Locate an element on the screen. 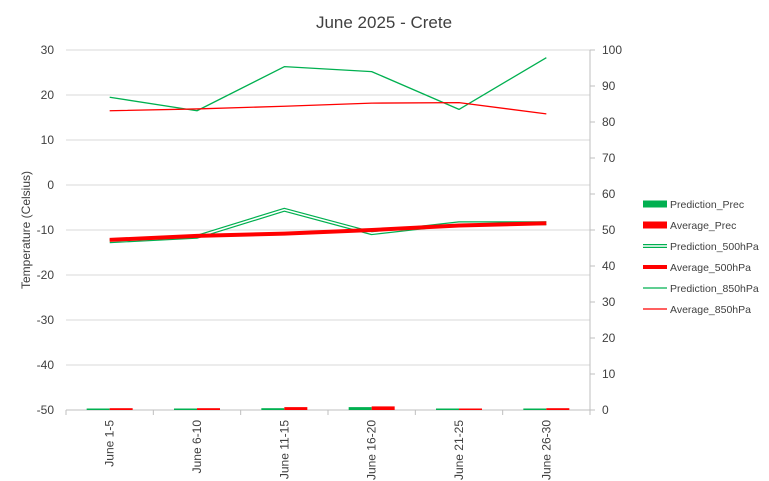  legend-label: Prediction_500hPa is located at coordinates (714, 247).